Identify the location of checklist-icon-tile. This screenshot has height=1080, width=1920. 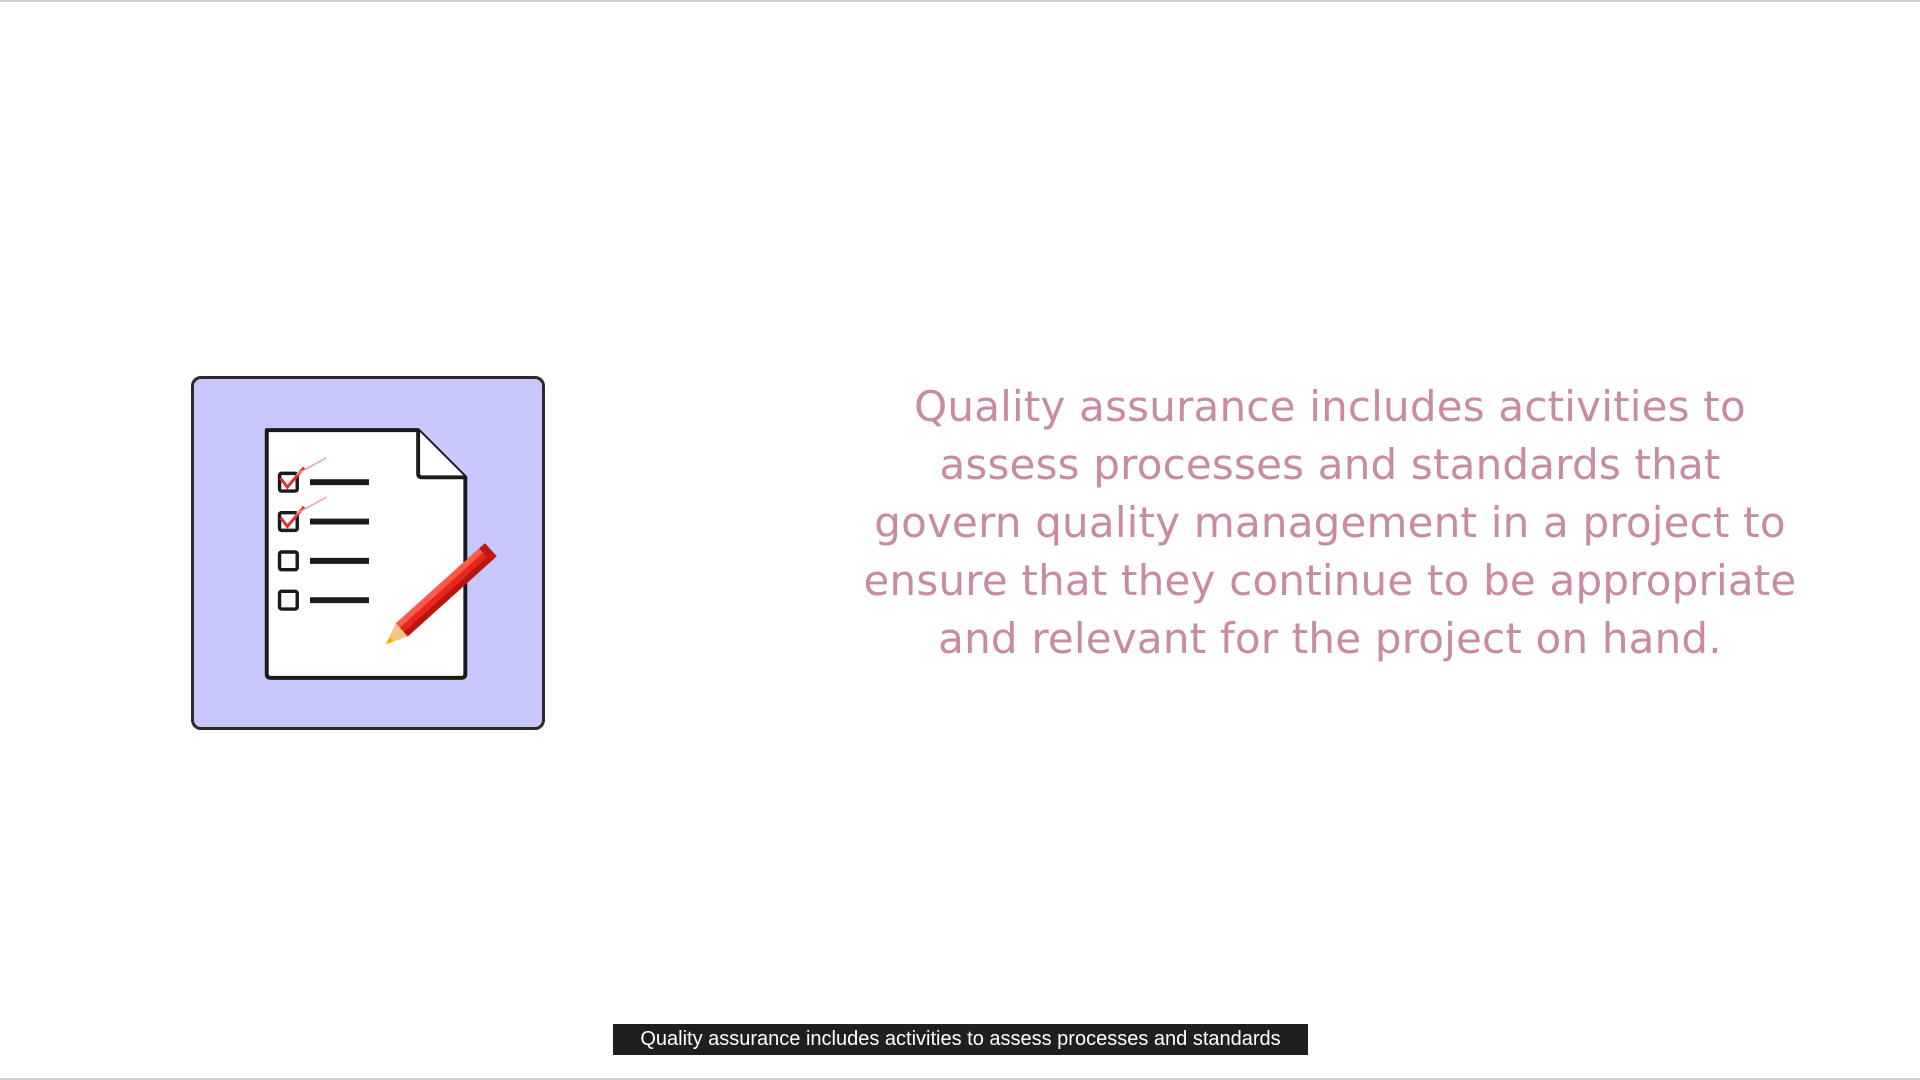
(368, 553).